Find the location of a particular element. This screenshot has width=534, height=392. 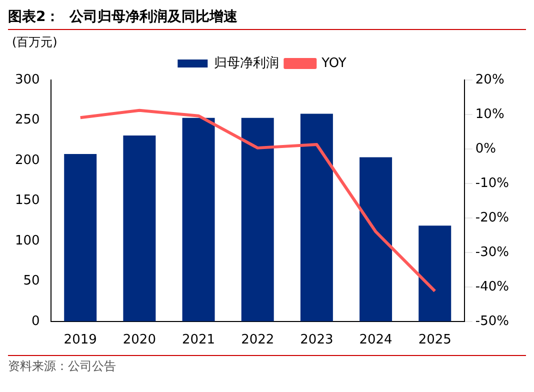

y-tick-label: 150 is located at coordinates (27, 200).